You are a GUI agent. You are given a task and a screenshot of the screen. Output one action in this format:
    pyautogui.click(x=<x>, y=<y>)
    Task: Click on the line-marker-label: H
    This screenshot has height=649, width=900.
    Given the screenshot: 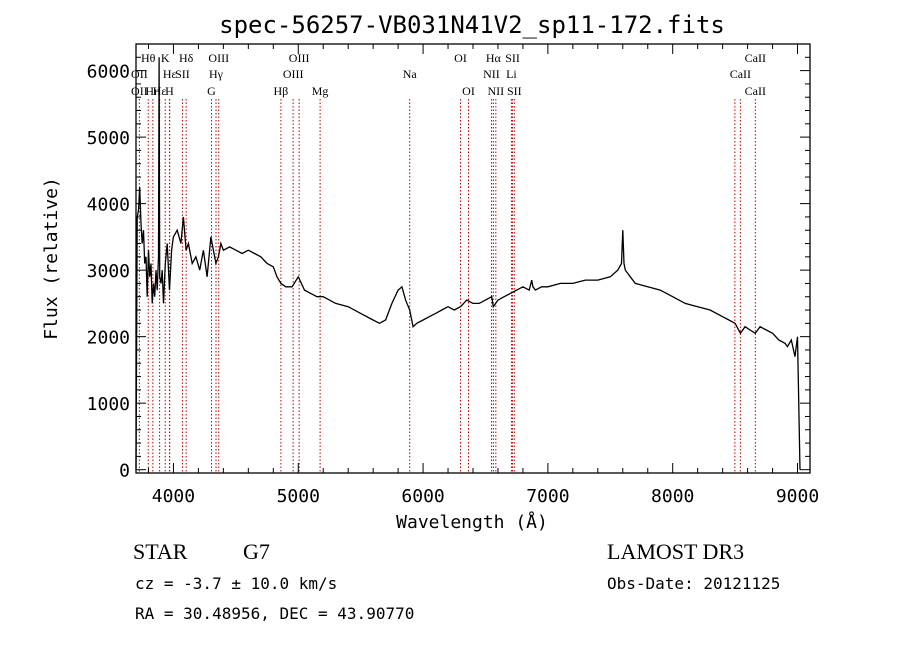 What is the action you would take?
    pyautogui.click(x=169, y=91)
    